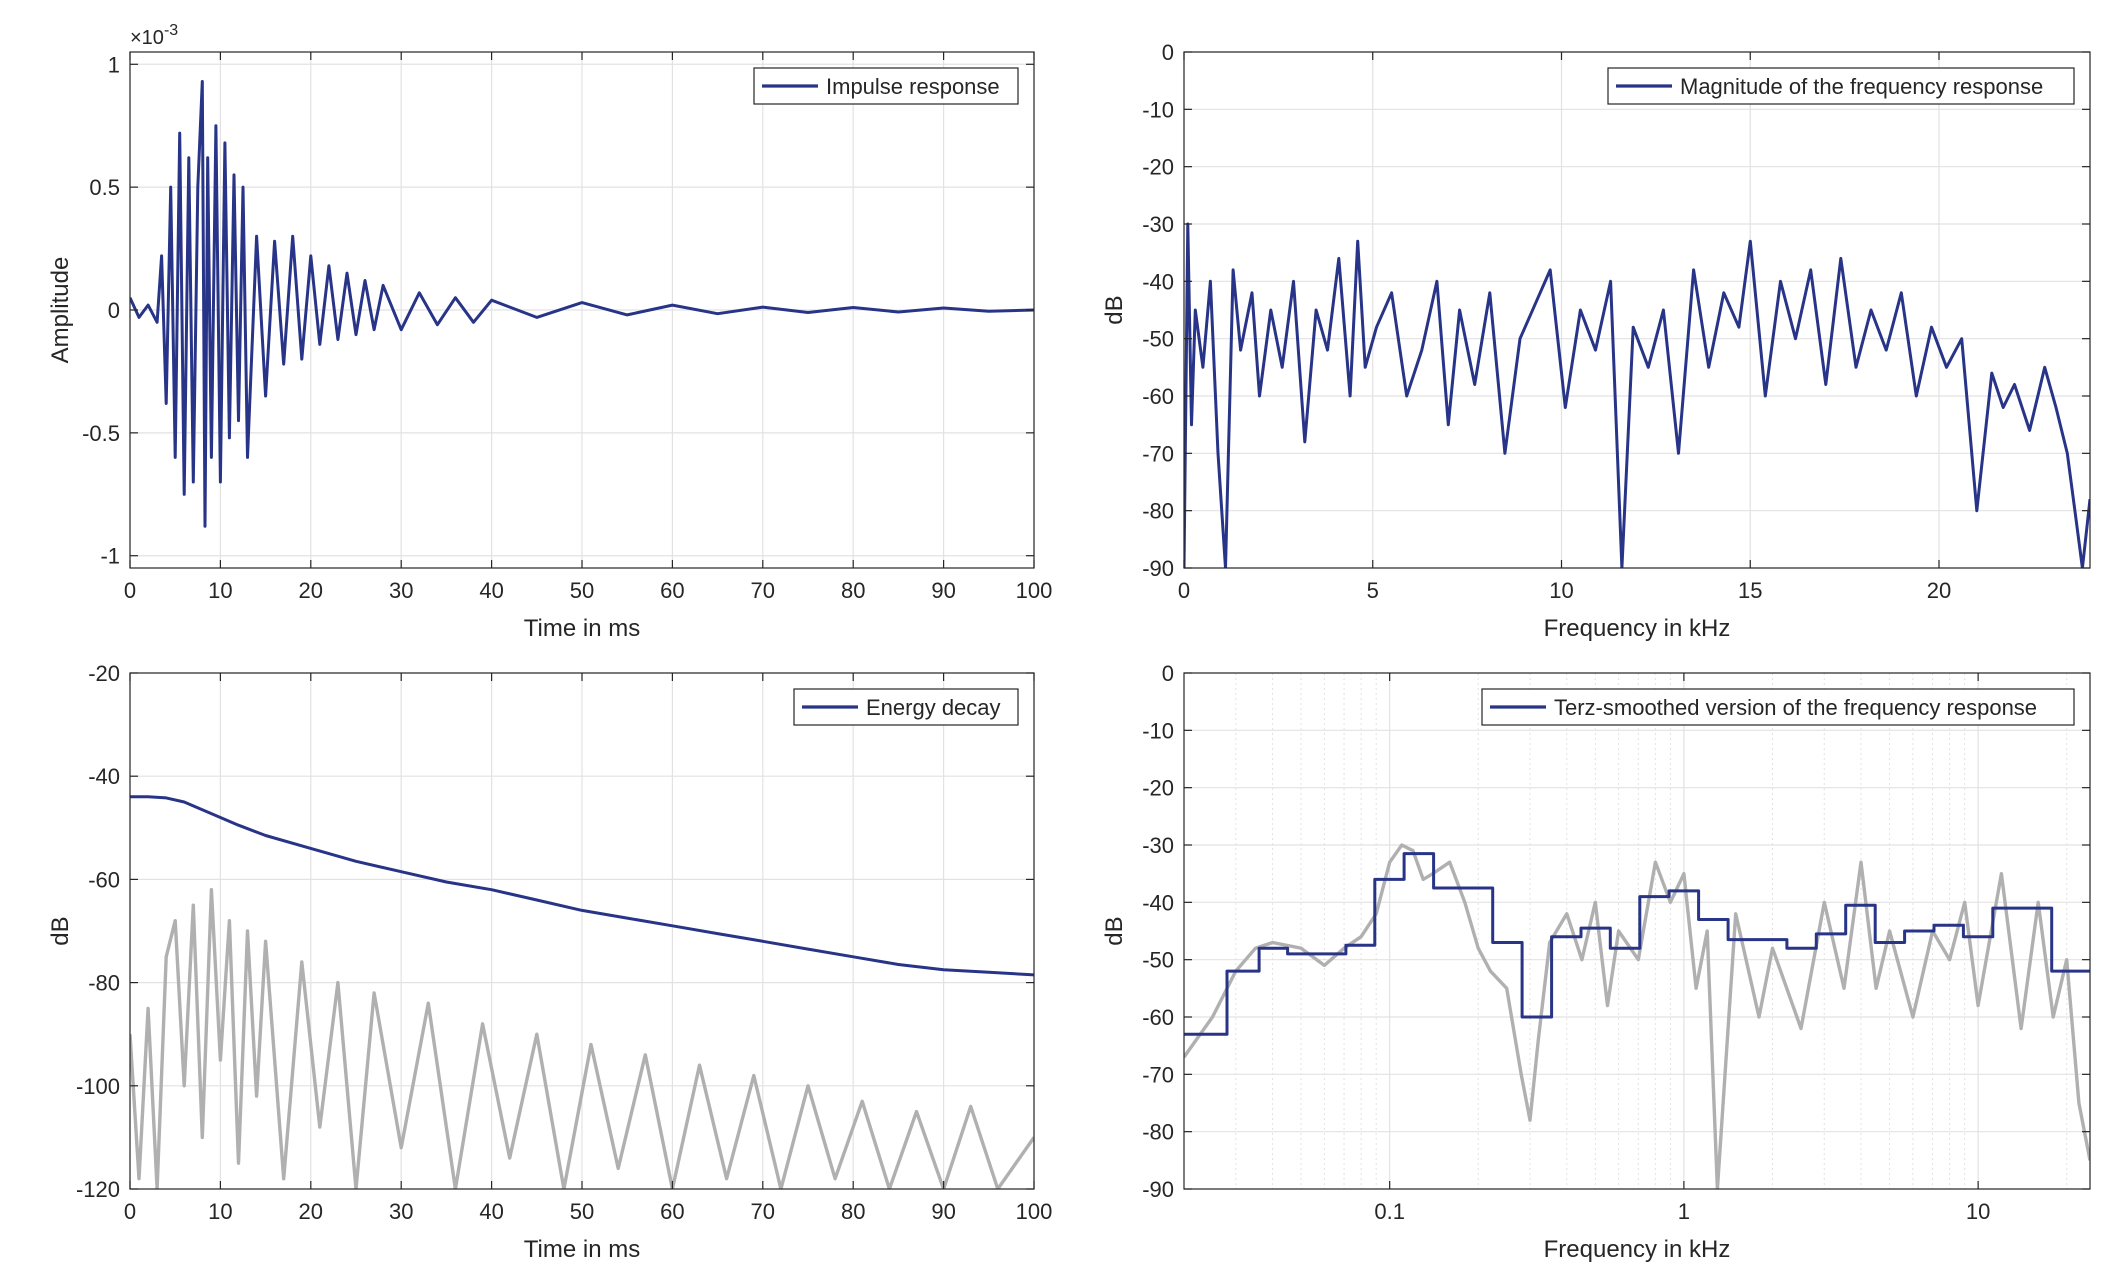 The width and height of the screenshot is (2126, 1276). Describe the element at coordinates (913, 86) in the screenshot. I see `impulse-legend-label: Impulse response` at that location.